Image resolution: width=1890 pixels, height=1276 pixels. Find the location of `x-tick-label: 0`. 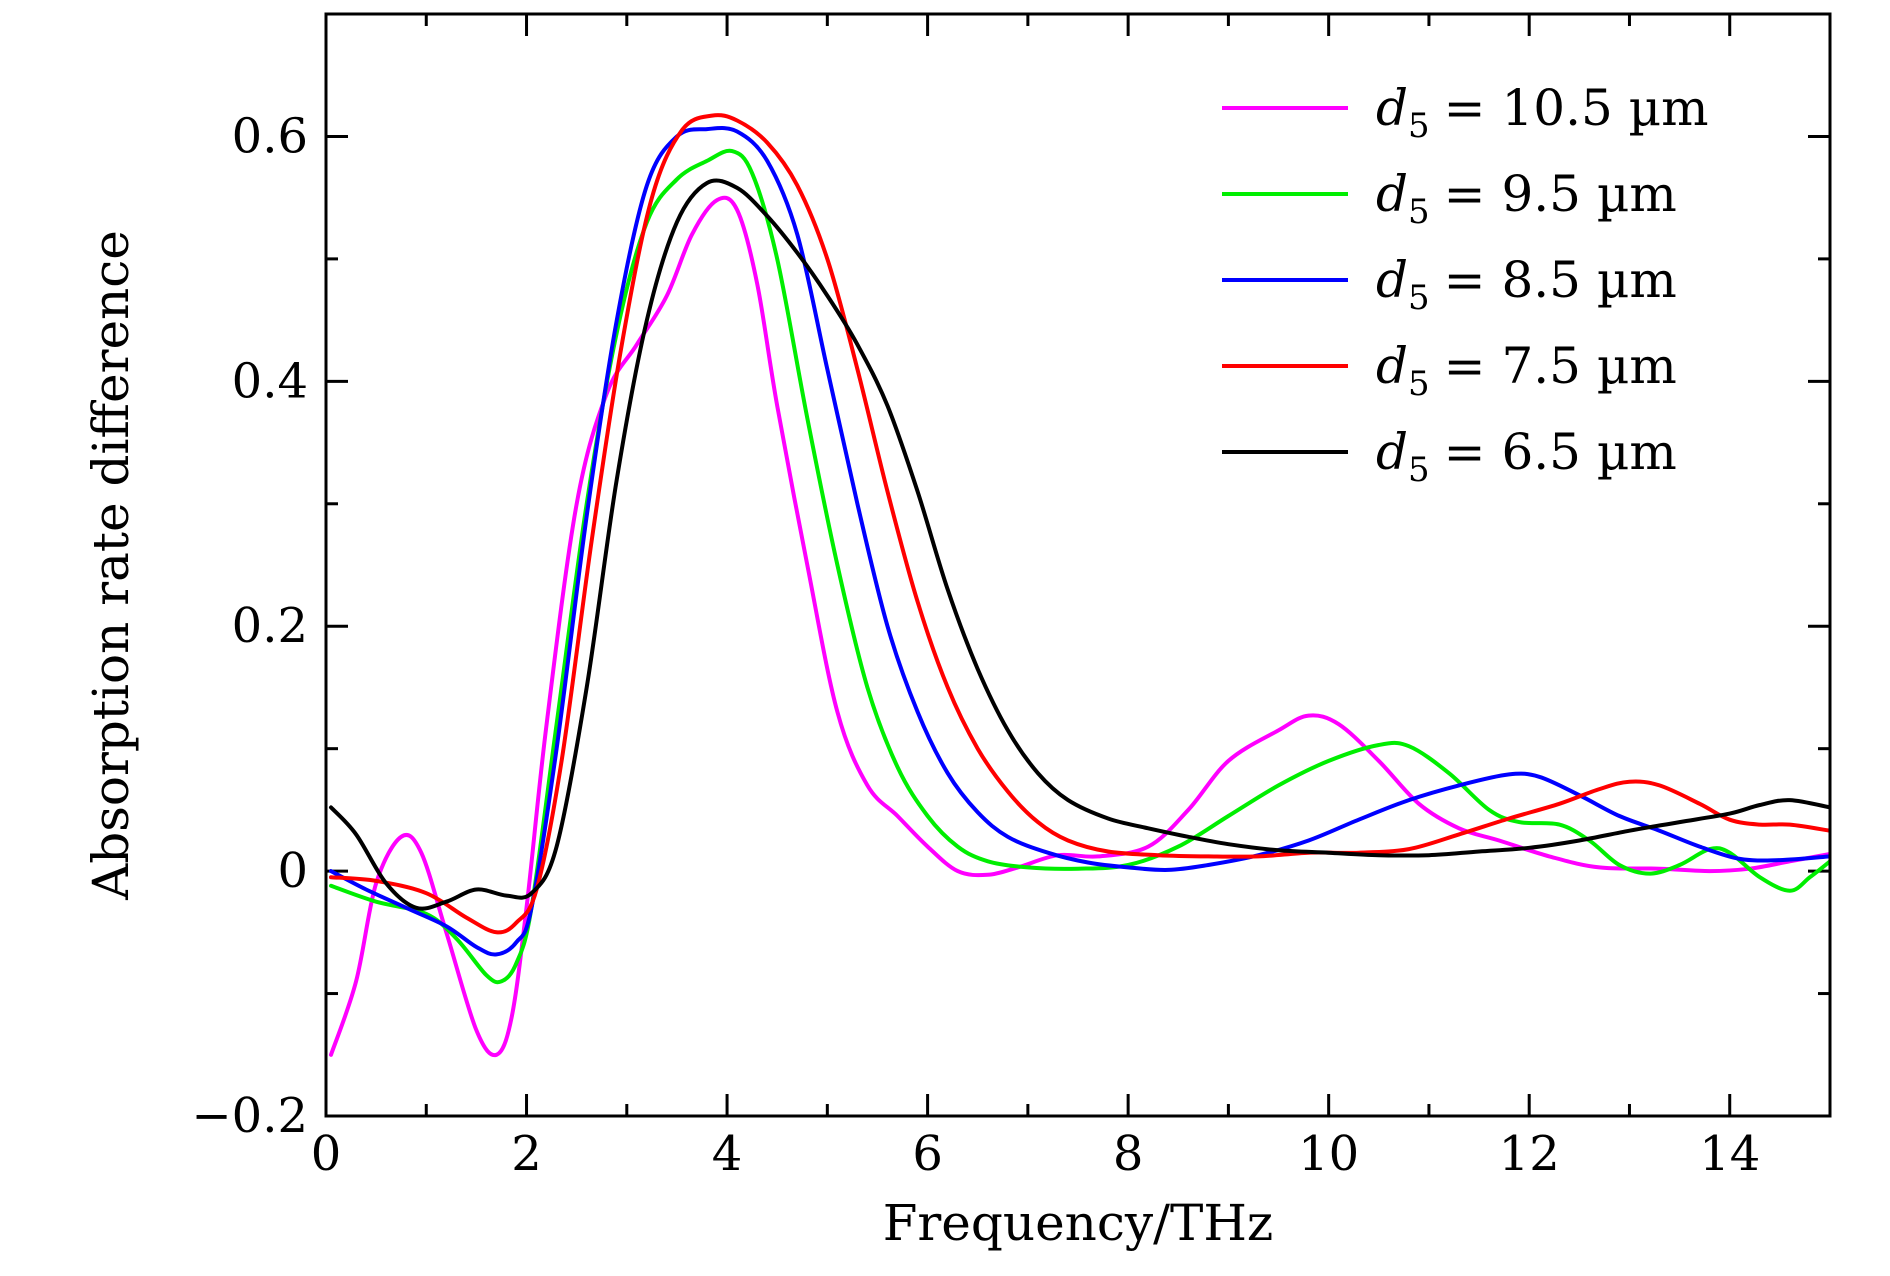

x-tick-label: 0 is located at coordinates (326, 1154).